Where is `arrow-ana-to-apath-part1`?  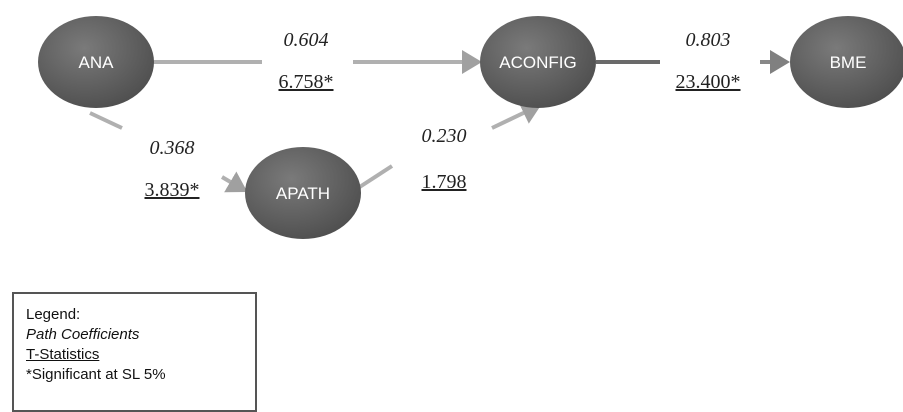 arrow-ana-to-apath-part1 is located at coordinates (106, 120).